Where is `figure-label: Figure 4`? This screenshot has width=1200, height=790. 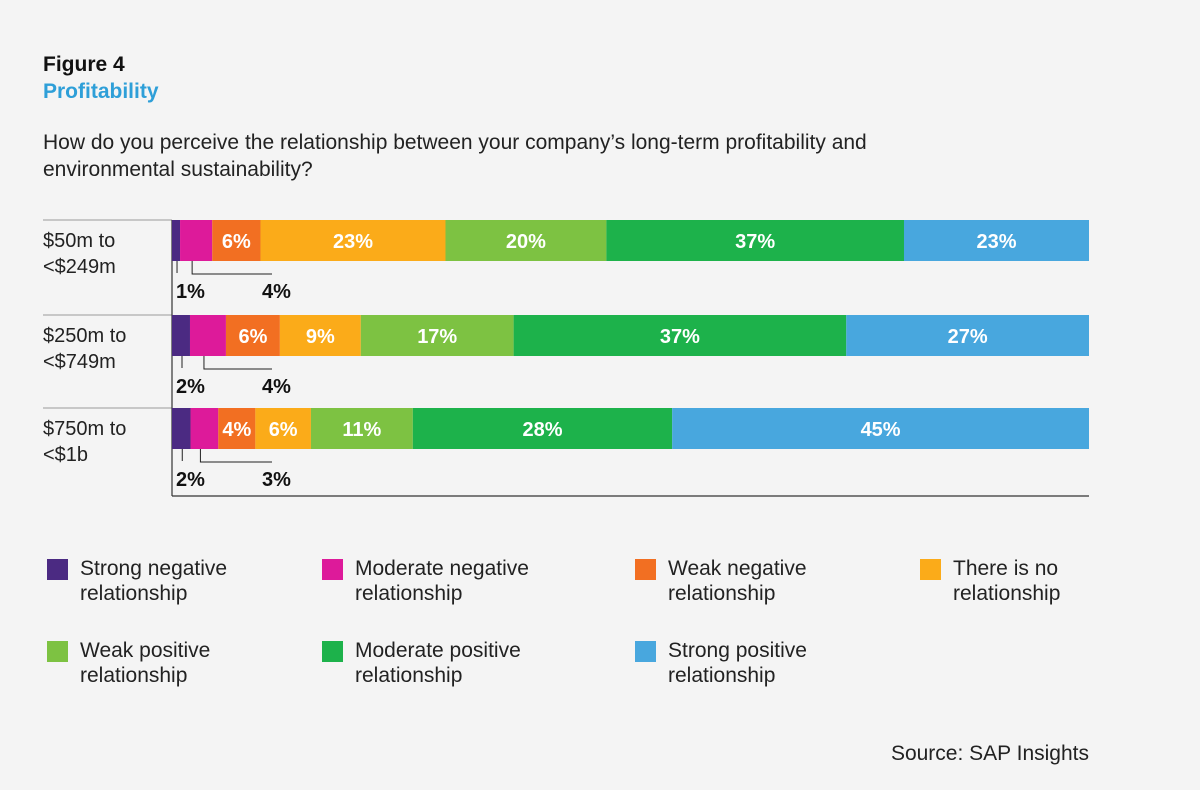
figure-label: Figure 4 is located at coordinates (84, 64).